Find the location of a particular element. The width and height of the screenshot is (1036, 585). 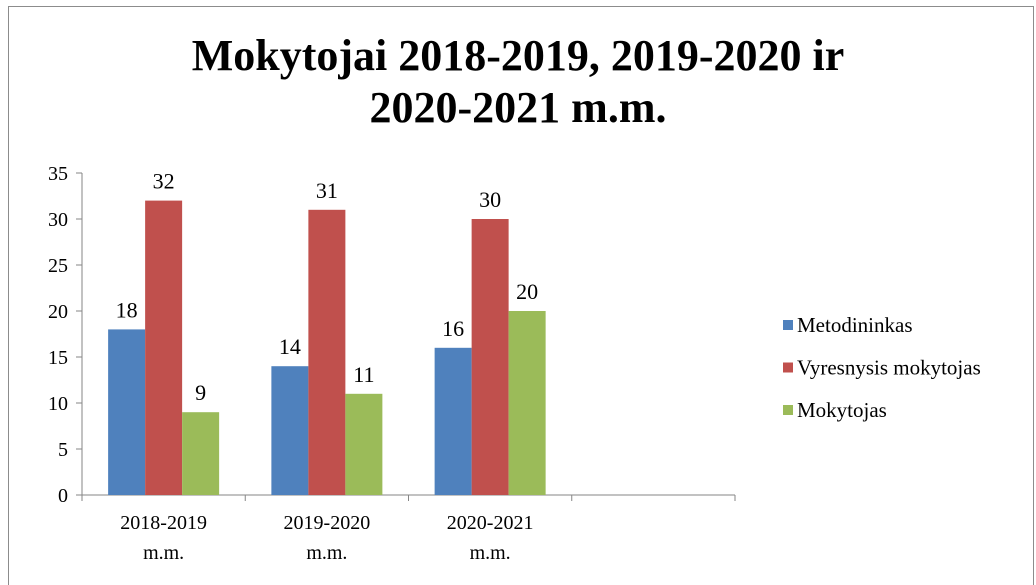

legend-label: Mokytojas is located at coordinates (842, 410).